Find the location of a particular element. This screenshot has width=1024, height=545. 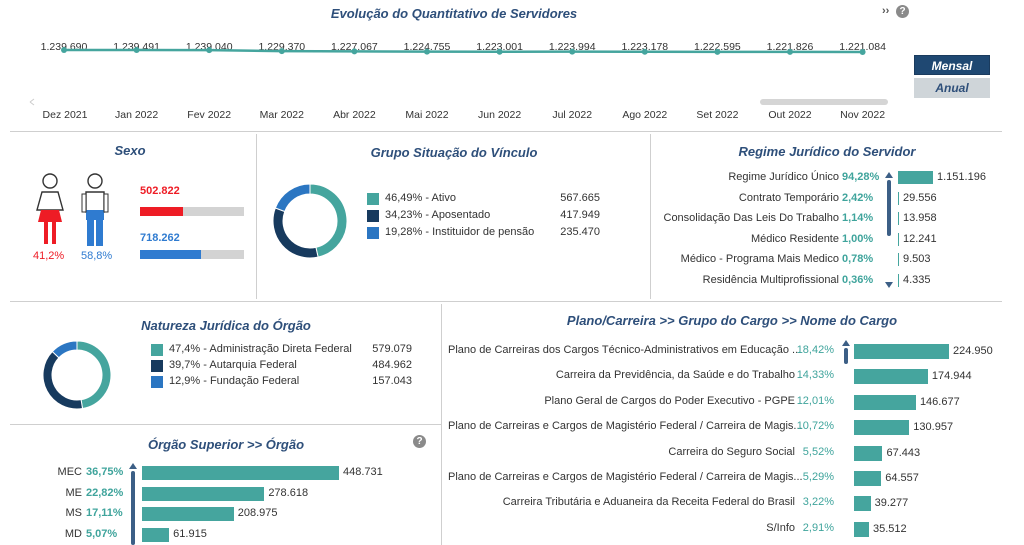

plano-row-name: Carreira do Seguro Social is located at coordinates (731, 451).